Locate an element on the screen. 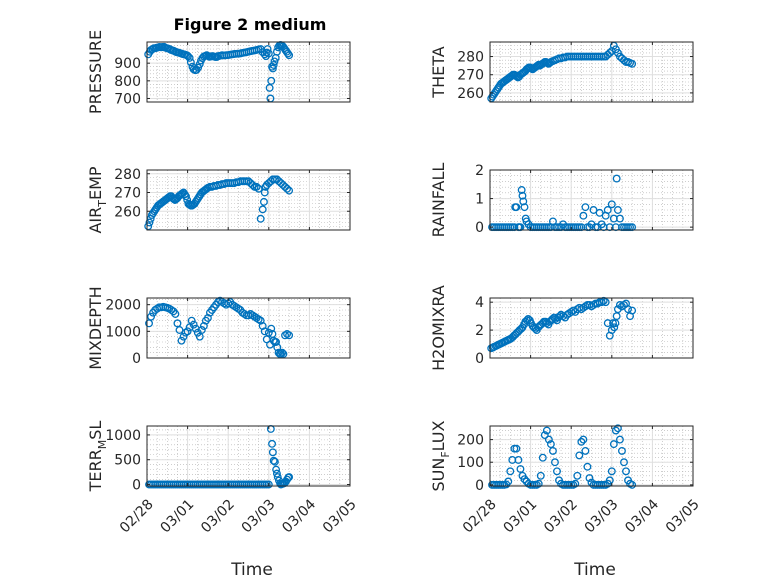 This screenshot has width=778, height=583. y-axis-label: TERRMSL is located at coordinates (97, 457).